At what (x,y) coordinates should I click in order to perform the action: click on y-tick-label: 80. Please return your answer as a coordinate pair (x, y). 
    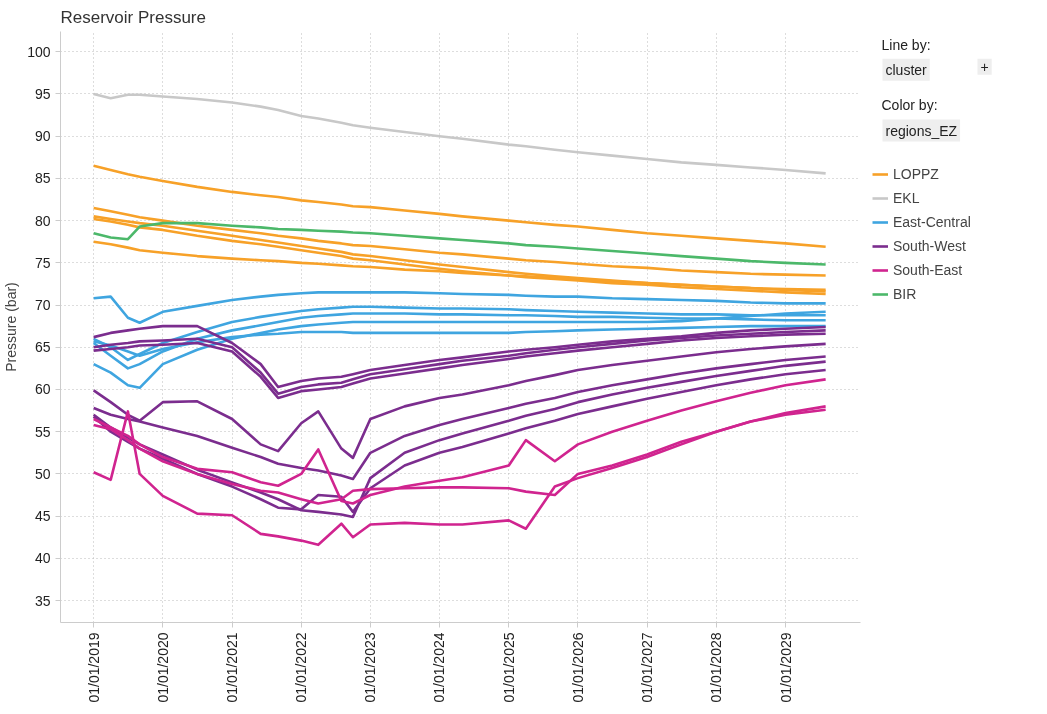
    Looking at the image, I should click on (42, 220).